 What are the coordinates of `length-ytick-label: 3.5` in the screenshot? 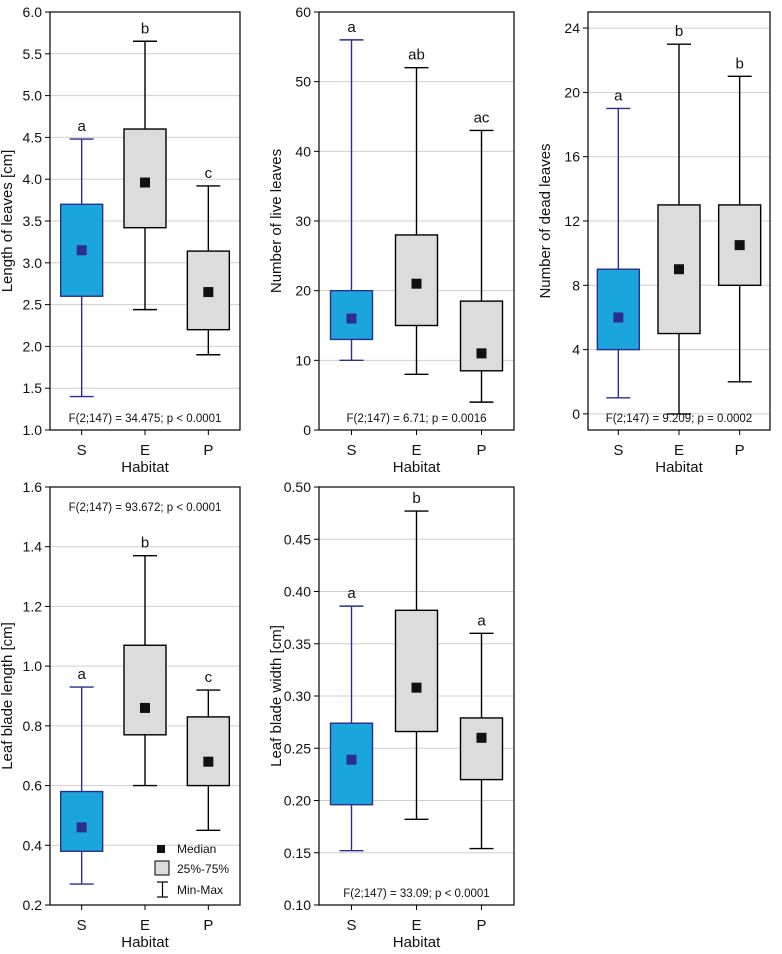 It's located at (33, 221).